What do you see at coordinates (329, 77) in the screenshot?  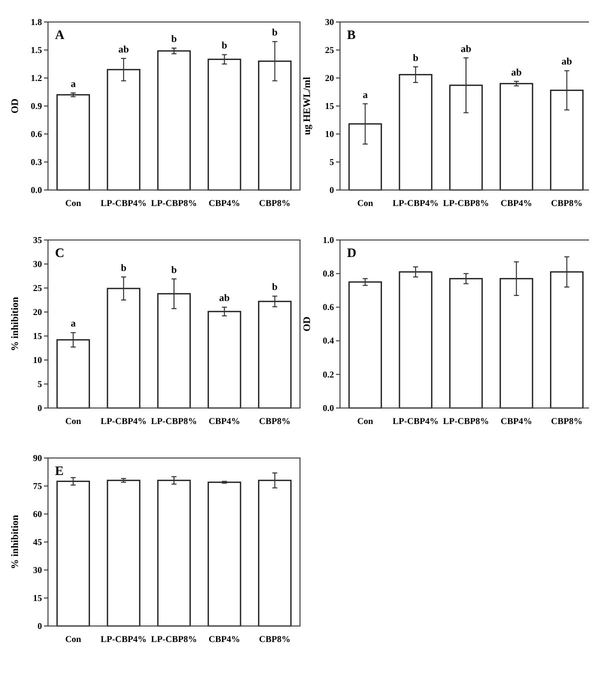 I see `y-tick-label: 20` at bounding box center [329, 77].